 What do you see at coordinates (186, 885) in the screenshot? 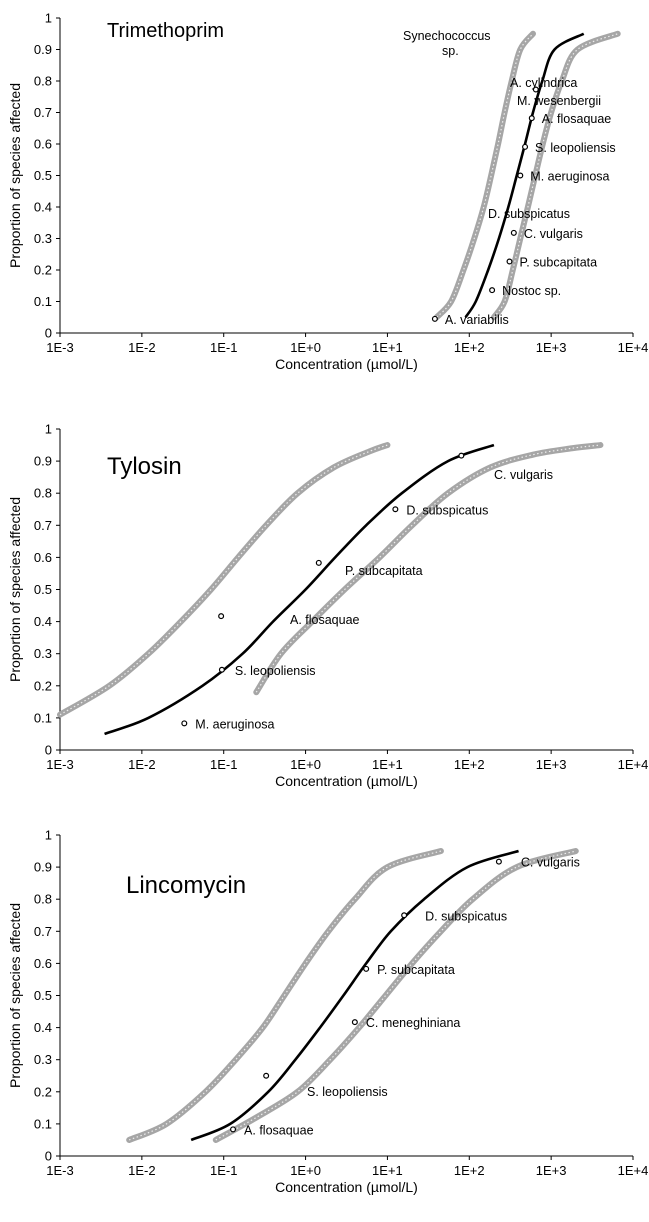
I see `chart-title: Lincomycin` at bounding box center [186, 885].